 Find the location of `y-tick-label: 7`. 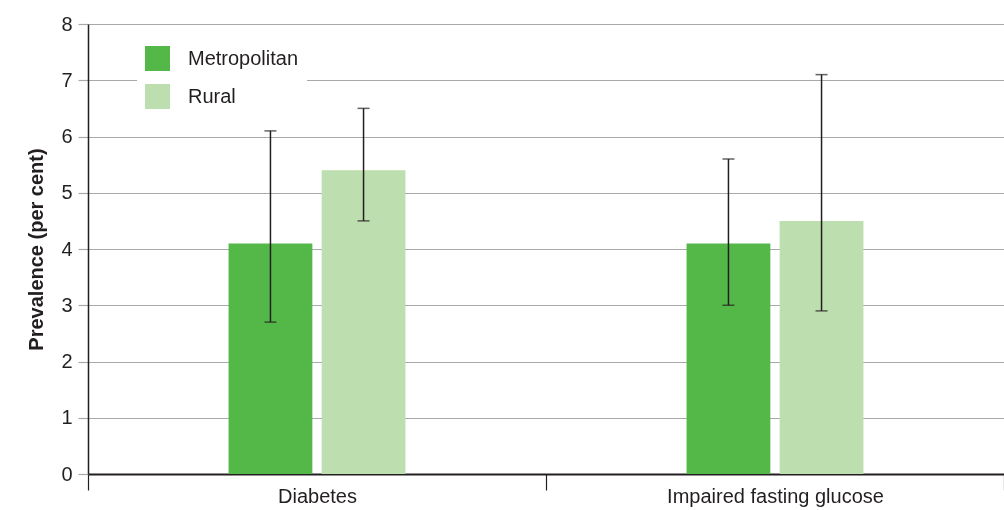

y-tick-label: 7 is located at coordinates (67, 79).